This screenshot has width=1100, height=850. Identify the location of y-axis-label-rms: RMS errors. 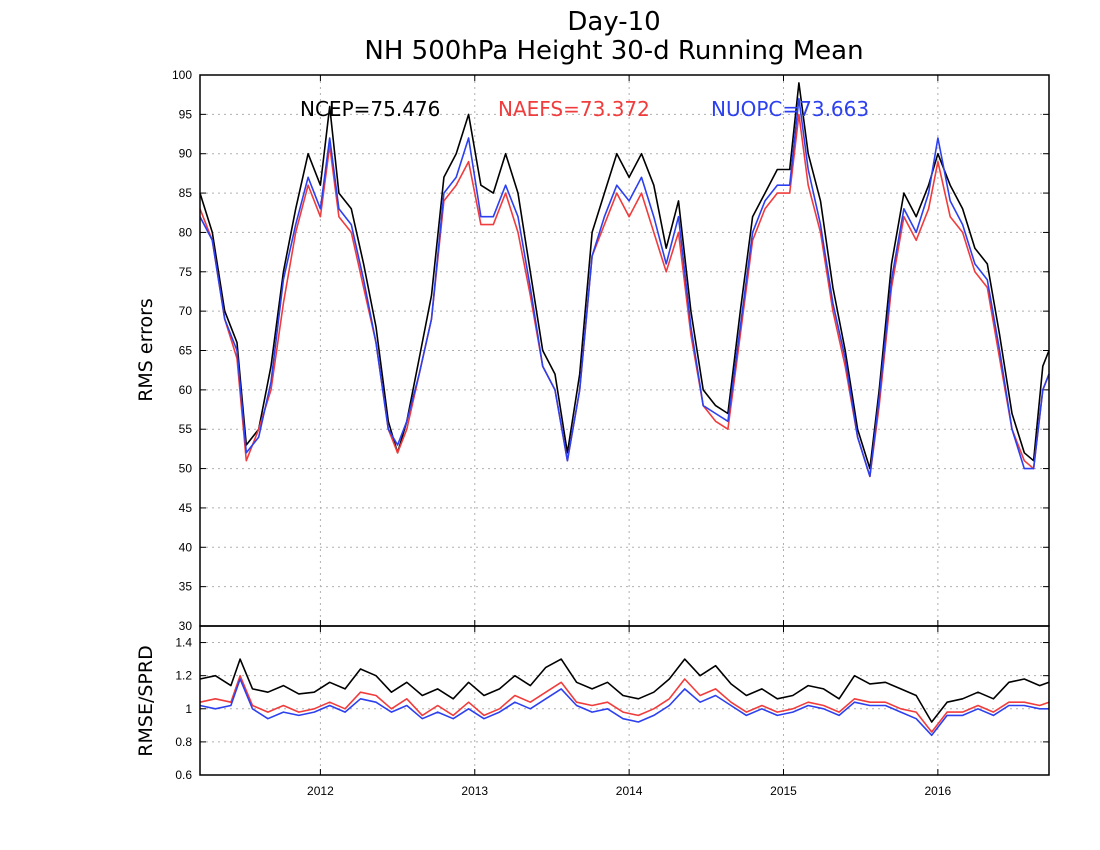
(146, 350).